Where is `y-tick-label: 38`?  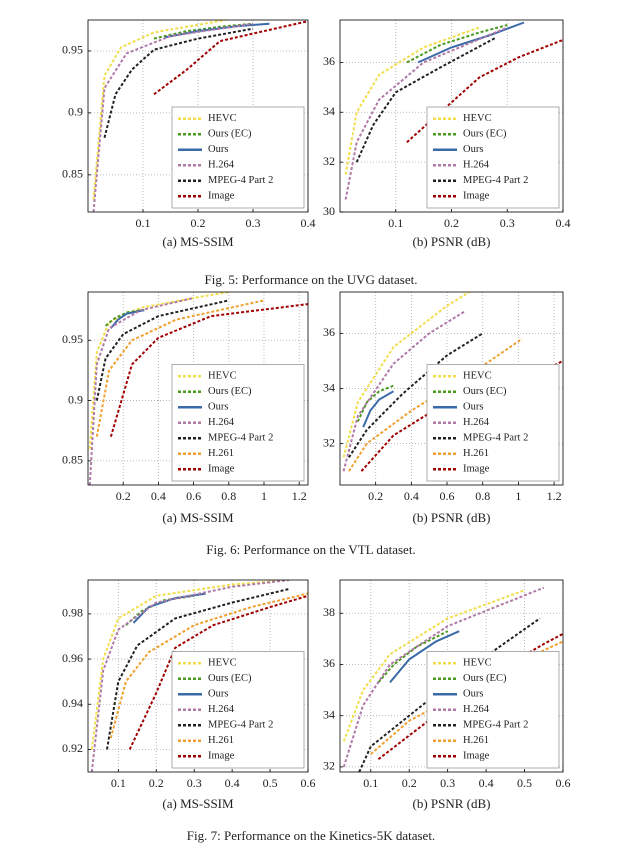
y-tick-label: 38 is located at coordinates (329, 612).